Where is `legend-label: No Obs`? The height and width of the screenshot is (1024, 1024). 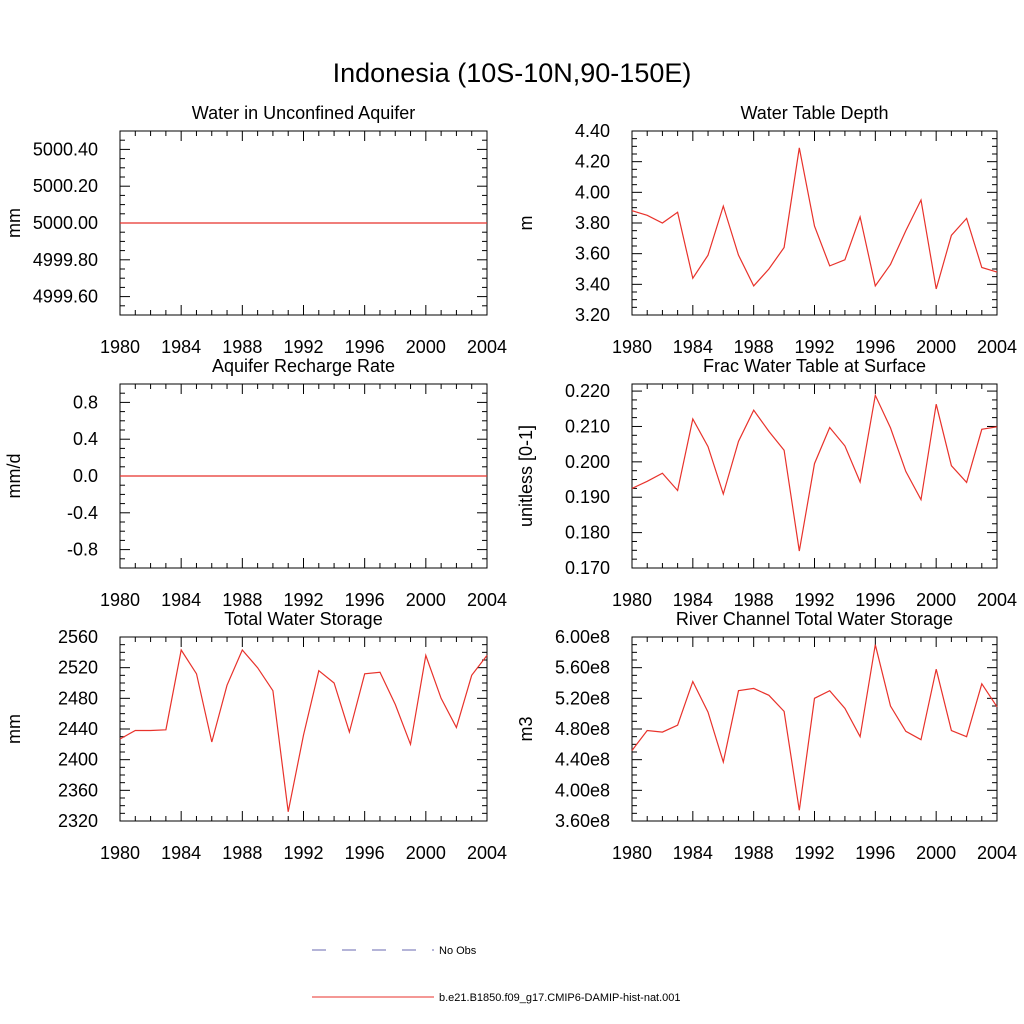
legend-label: No Obs is located at coordinates (458, 951).